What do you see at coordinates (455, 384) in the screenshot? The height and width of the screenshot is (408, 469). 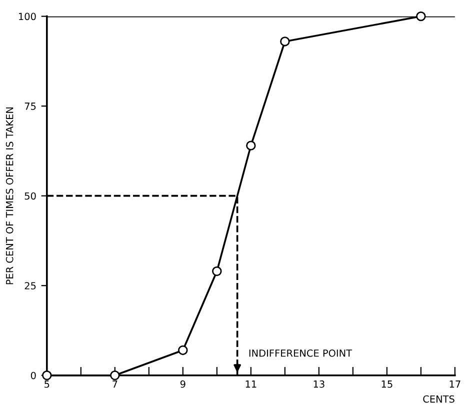 I see `x-tick-label: 17` at bounding box center [455, 384].